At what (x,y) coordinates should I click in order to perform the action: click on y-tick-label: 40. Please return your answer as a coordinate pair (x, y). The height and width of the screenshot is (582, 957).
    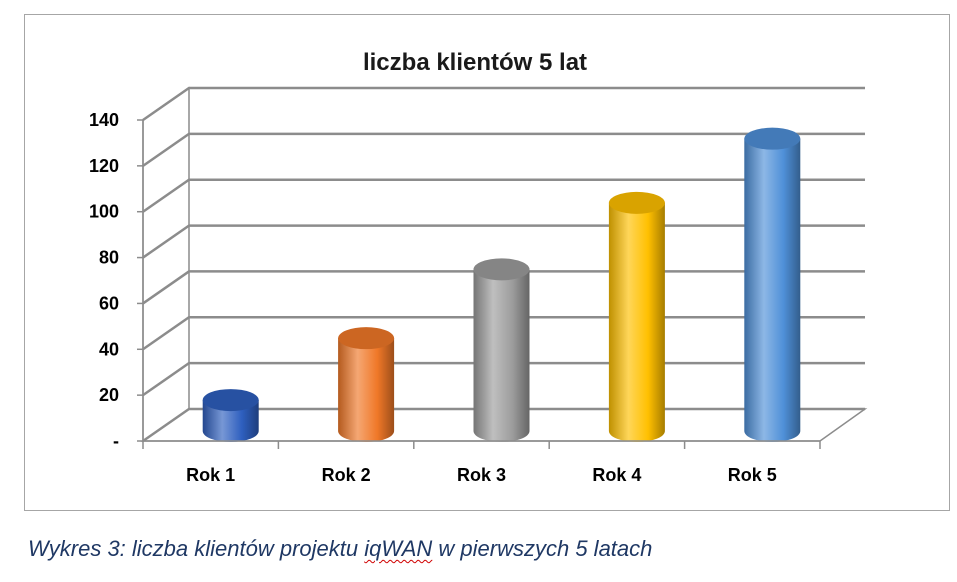
    Looking at the image, I should click on (109, 349).